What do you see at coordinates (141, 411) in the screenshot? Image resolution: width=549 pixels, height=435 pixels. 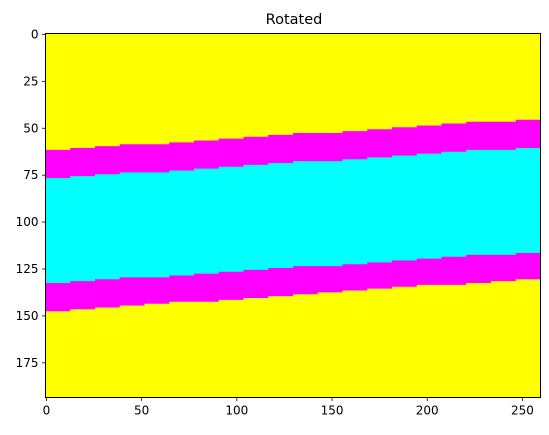 I see `x-tick-label: 50` at bounding box center [141, 411].